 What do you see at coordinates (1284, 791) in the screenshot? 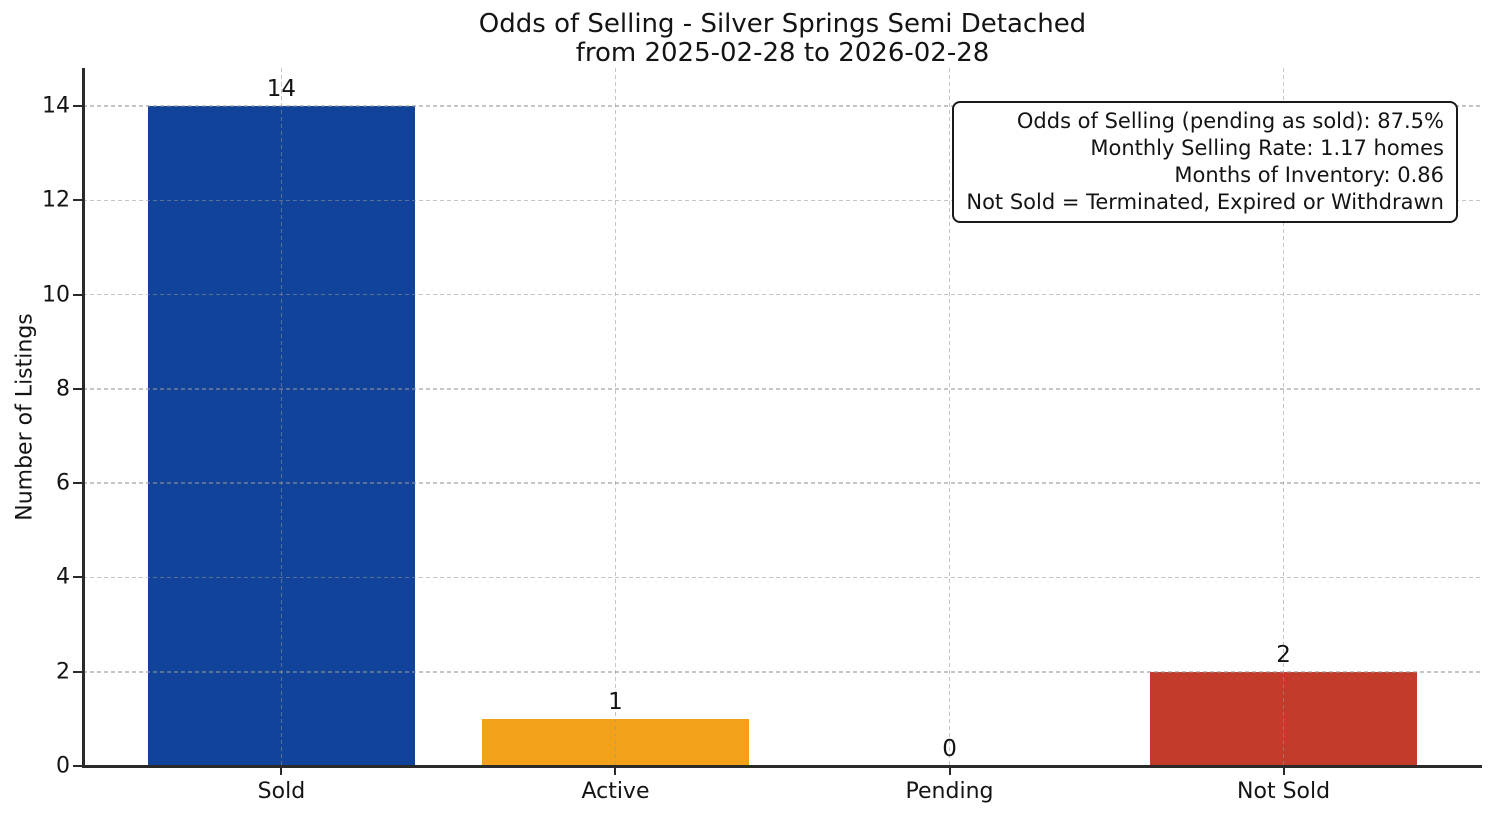
I see `x-tick-label-not-sold: Not Sold` at bounding box center [1284, 791].